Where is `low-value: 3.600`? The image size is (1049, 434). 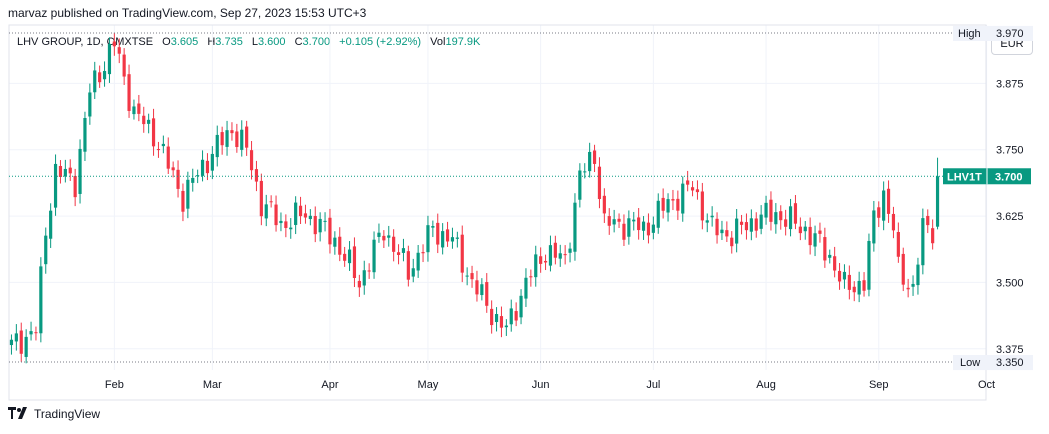 low-value: 3.600 is located at coordinates (272, 42).